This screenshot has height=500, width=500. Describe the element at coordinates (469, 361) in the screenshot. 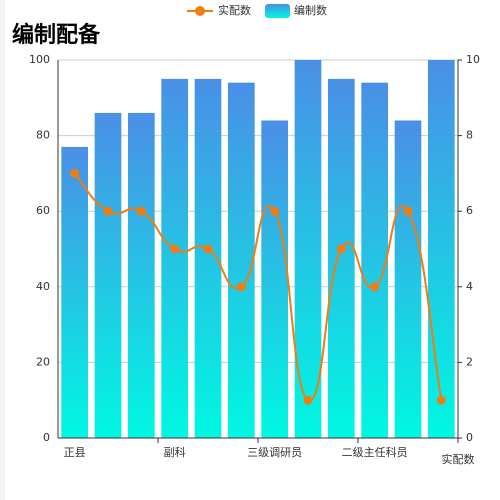

I see `y2-tick-label: 2` at that location.